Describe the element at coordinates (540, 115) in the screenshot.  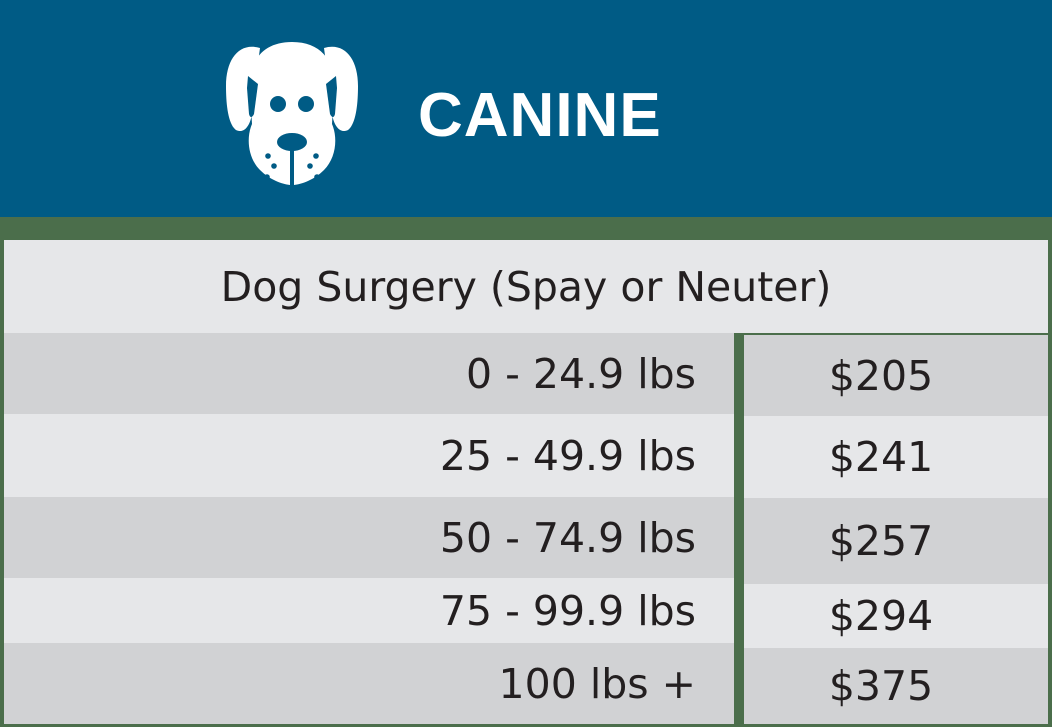
I see `page-title: CANINE` at that location.